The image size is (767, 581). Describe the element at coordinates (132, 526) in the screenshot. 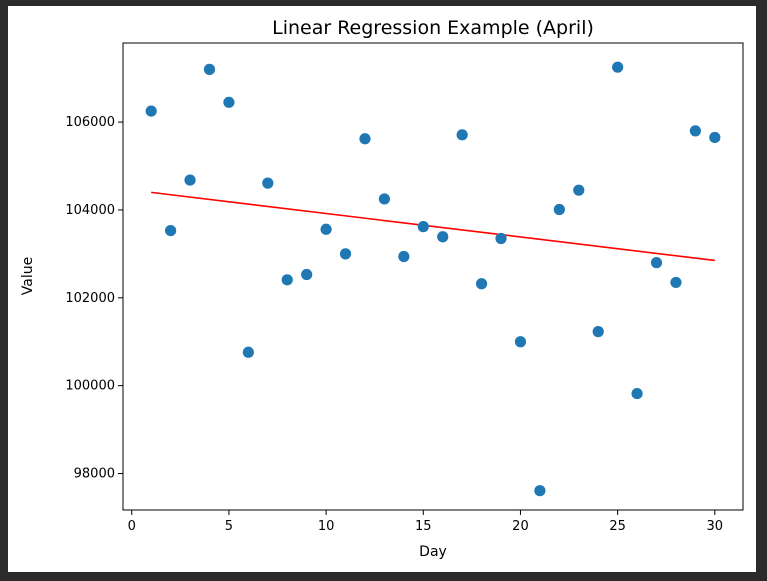

I see `x-tick-label: 0` at that location.